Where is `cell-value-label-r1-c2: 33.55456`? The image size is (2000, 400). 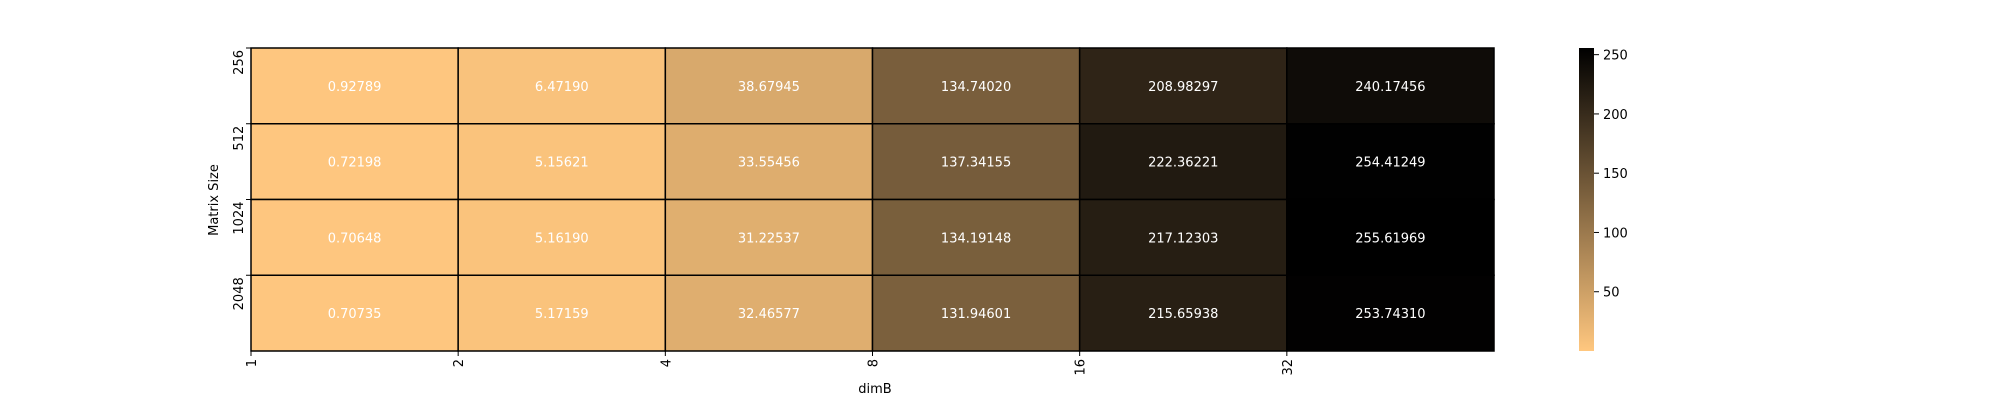 cell-value-label-r1-c2: 33.55456 is located at coordinates (769, 163).